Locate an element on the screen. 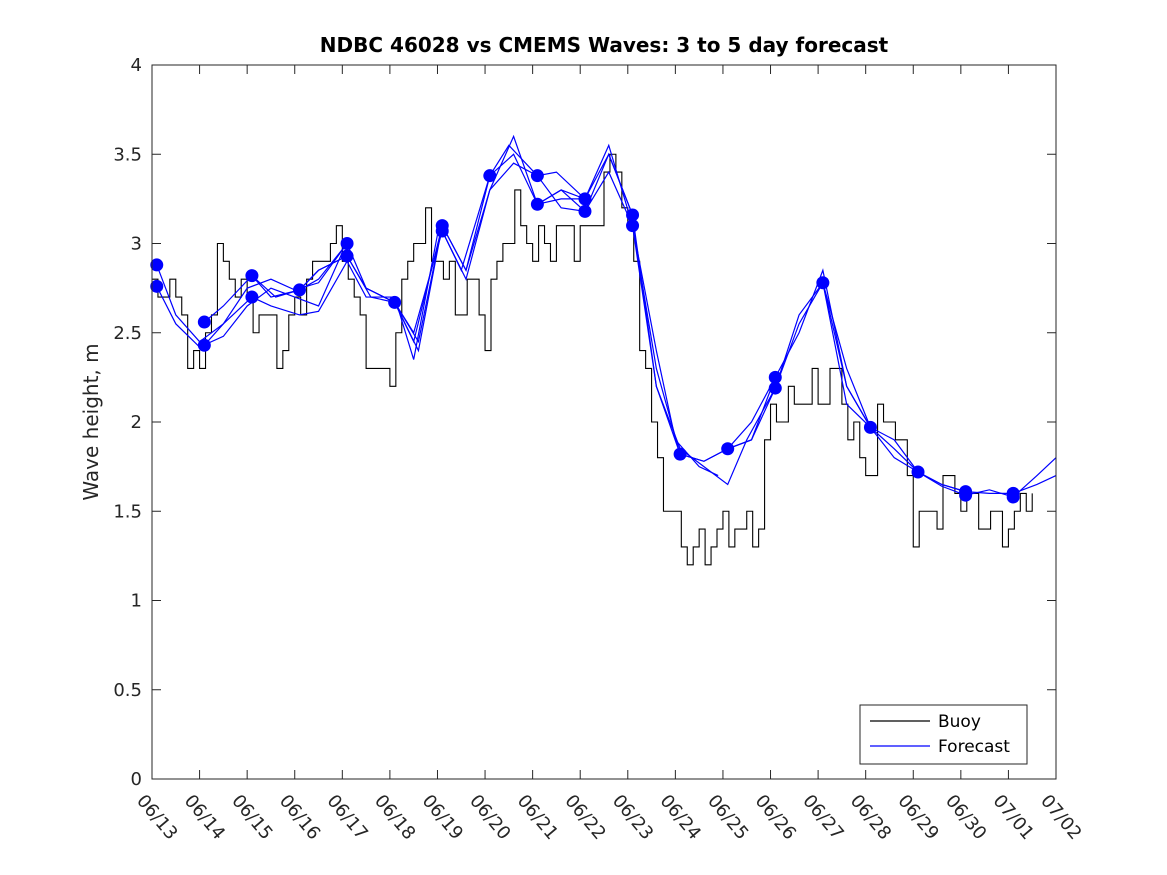 The width and height of the screenshot is (1167, 875). y-tick-label: 3 is located at coordinates (136, 244).